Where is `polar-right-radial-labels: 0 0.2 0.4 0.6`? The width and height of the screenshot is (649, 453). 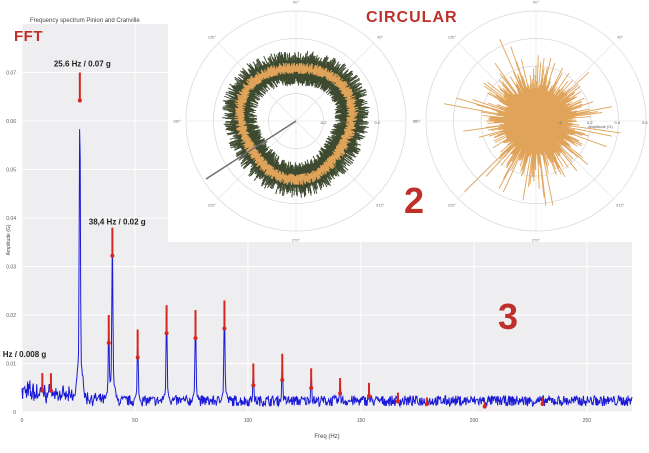
polar-right-radial-labels: 0 0.2 0.4 0.6 is located at coordinates (604, 122).